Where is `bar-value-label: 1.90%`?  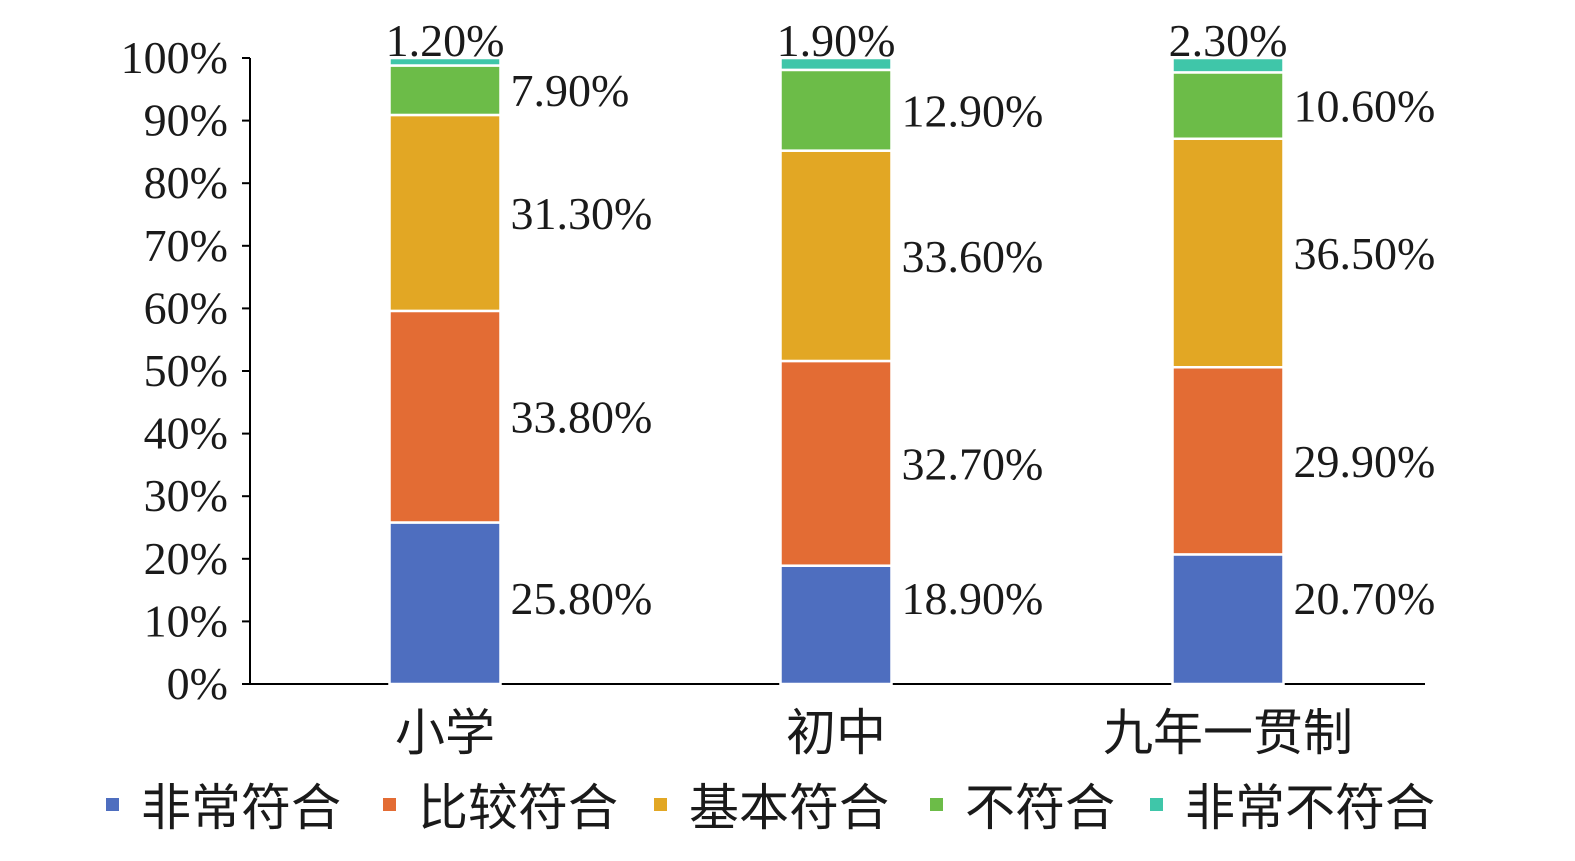 bar-value-label: 1.90% is located at coordinates (836, 40).